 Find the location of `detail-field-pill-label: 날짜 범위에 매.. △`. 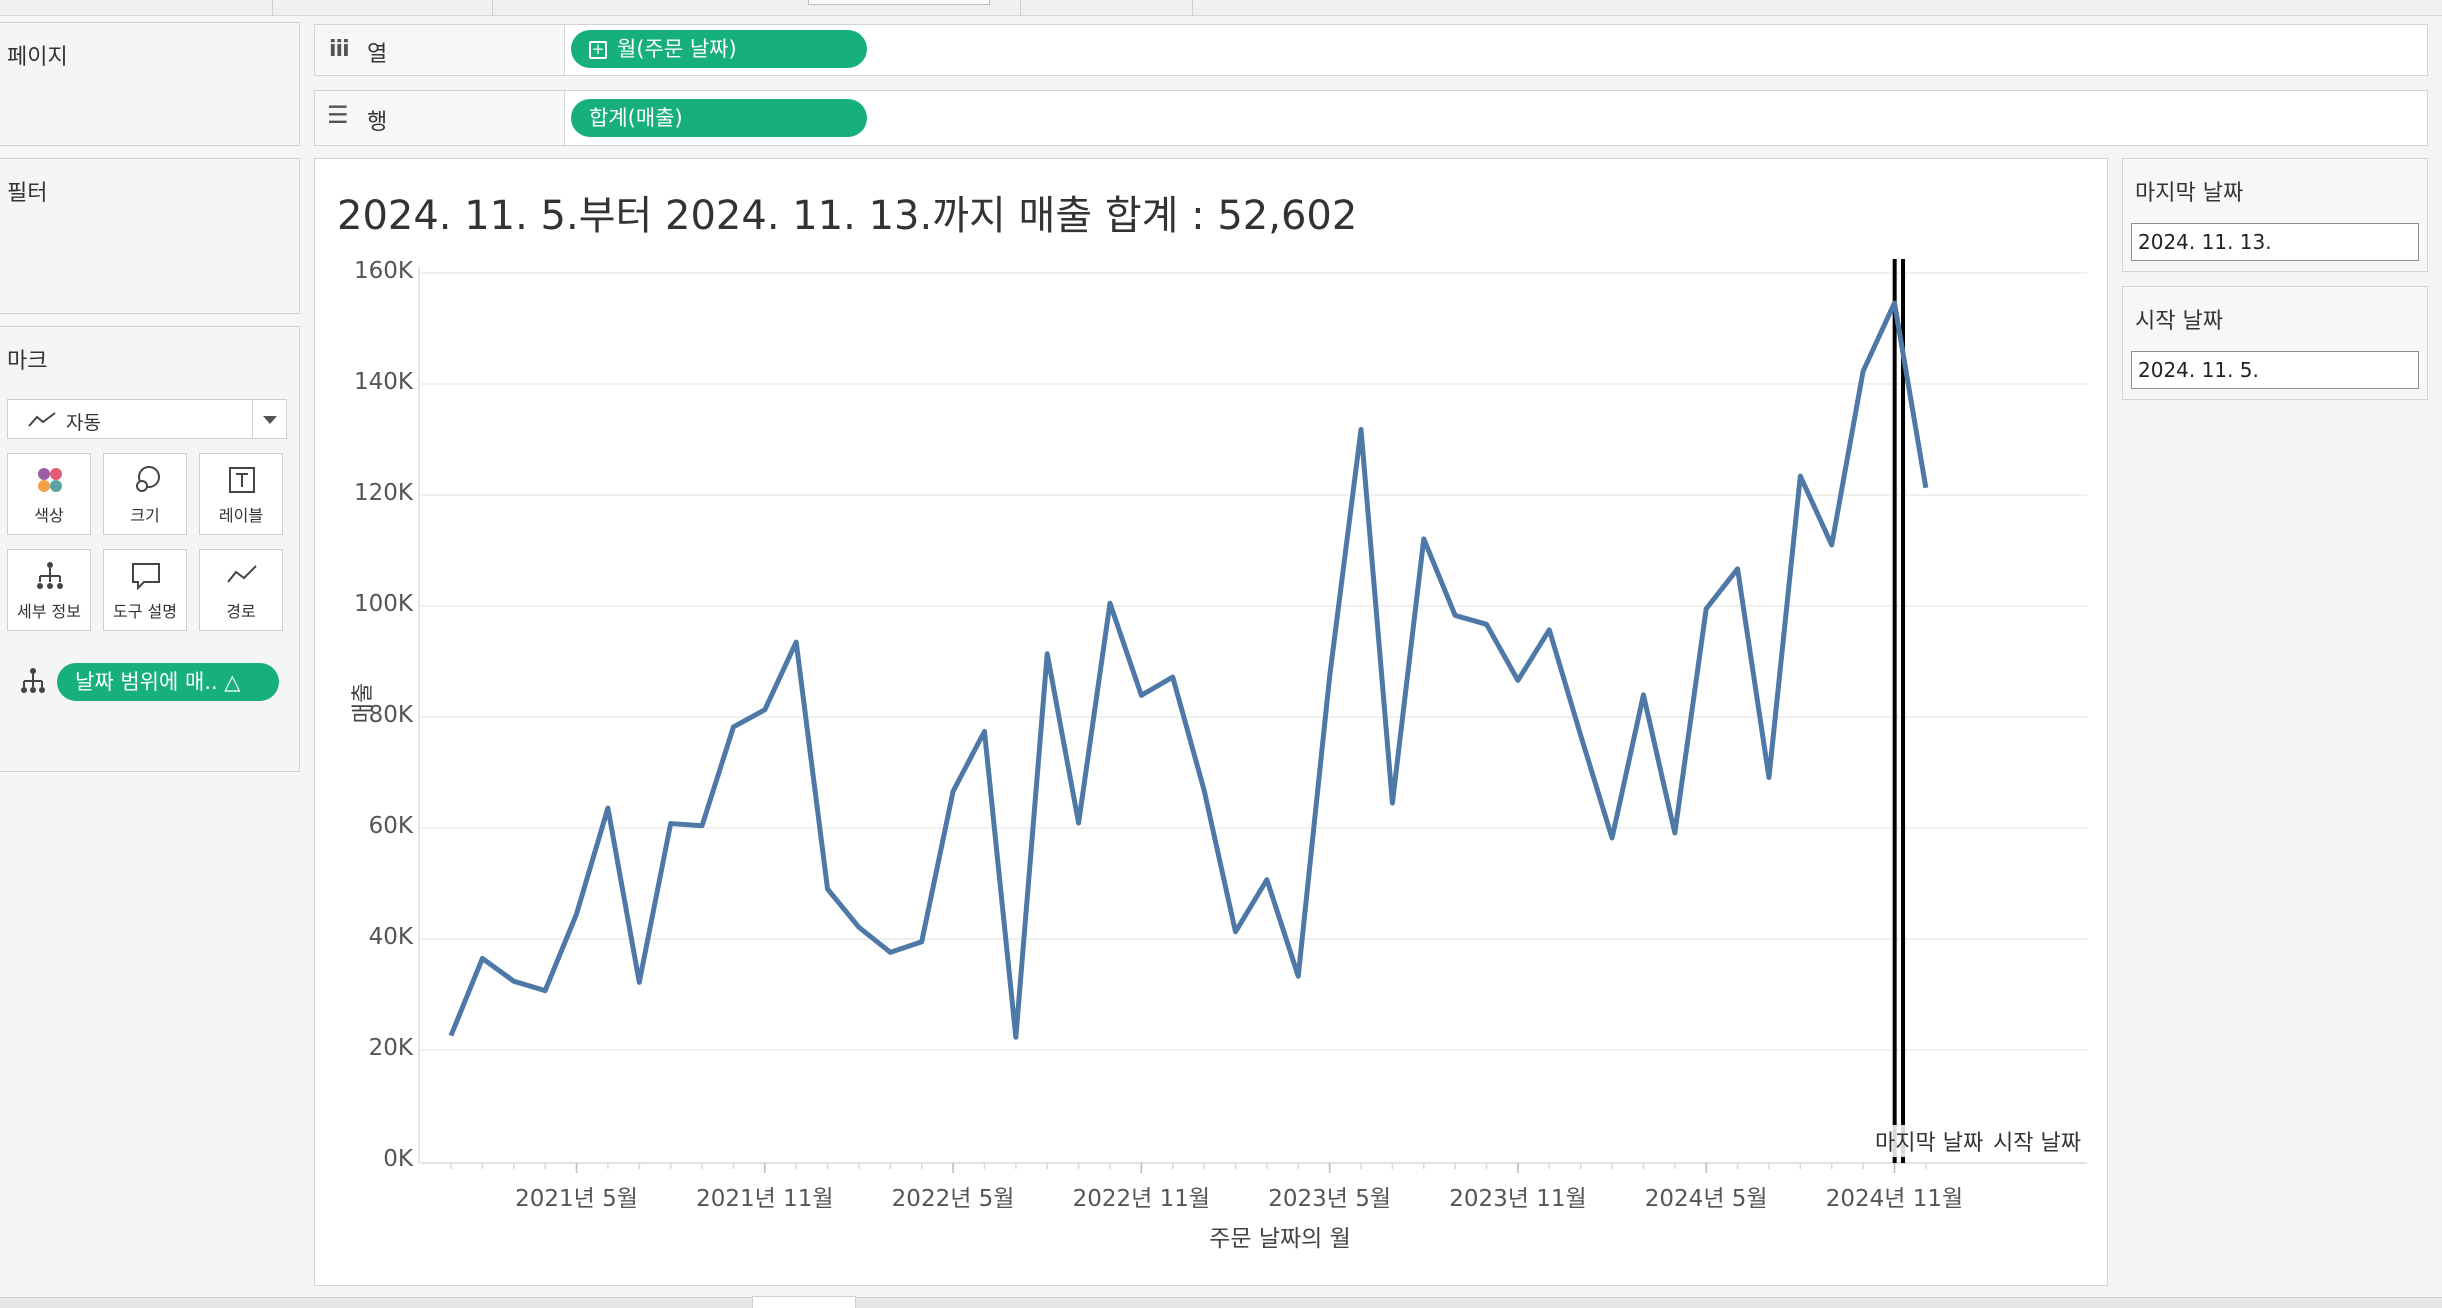

detail-field-pill-label: 날짜 범위에 매.. △ is located at coordinates (158, 682).